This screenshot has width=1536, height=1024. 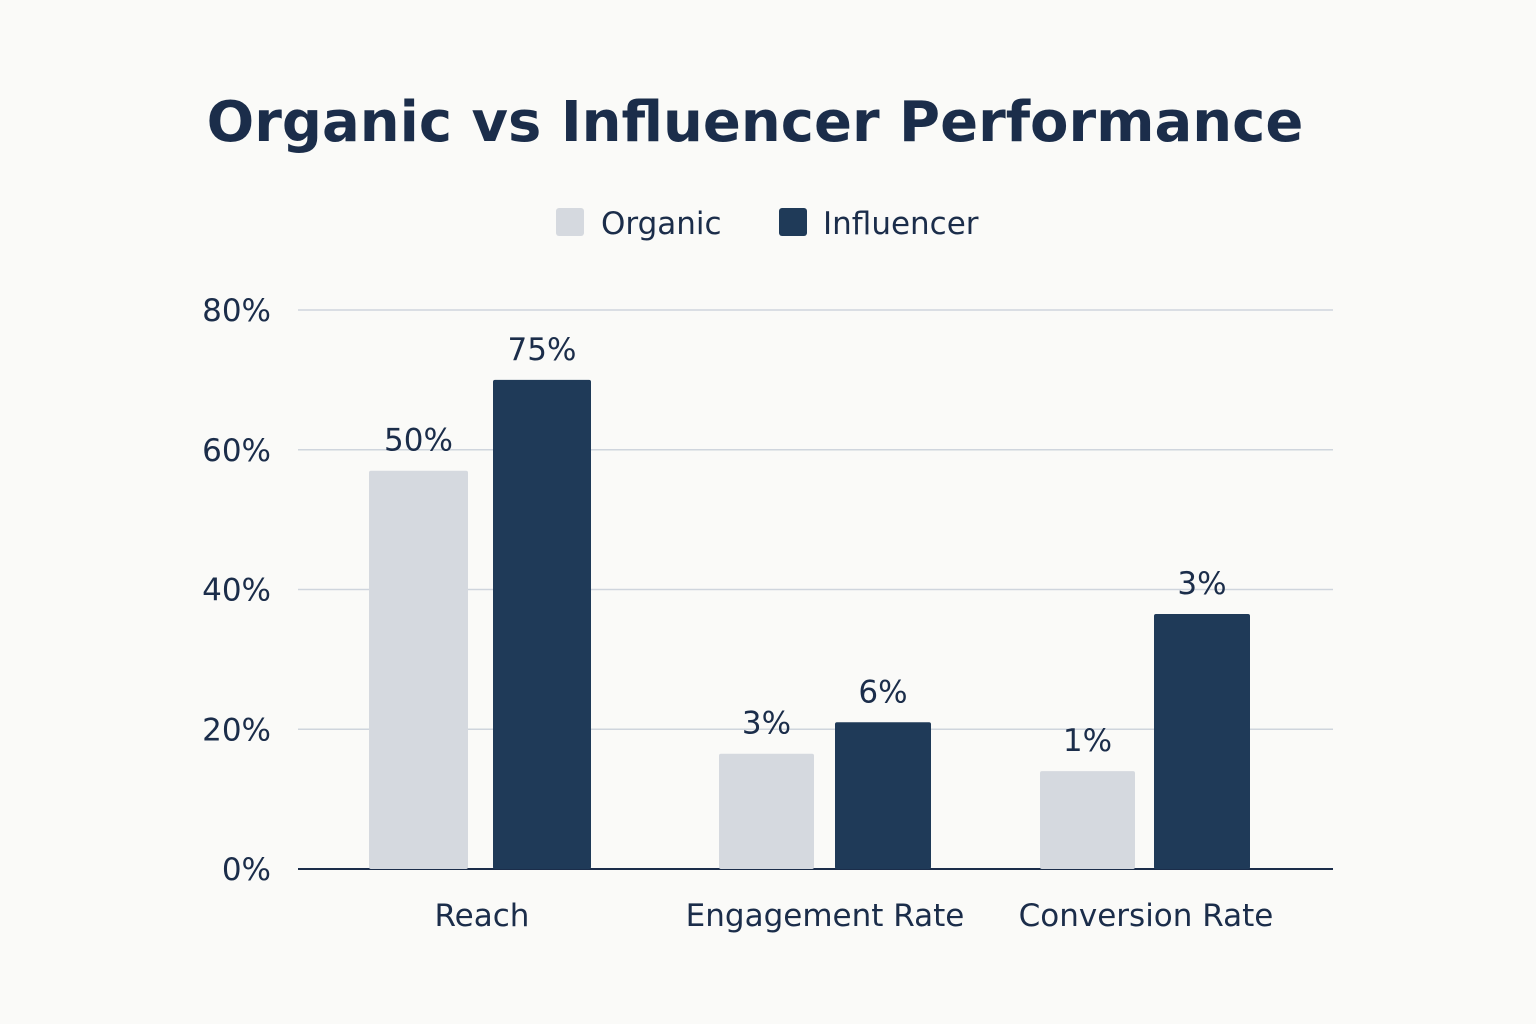 I want to click on x-category-label: Conversion Rate, so click(x=1146, y=916).